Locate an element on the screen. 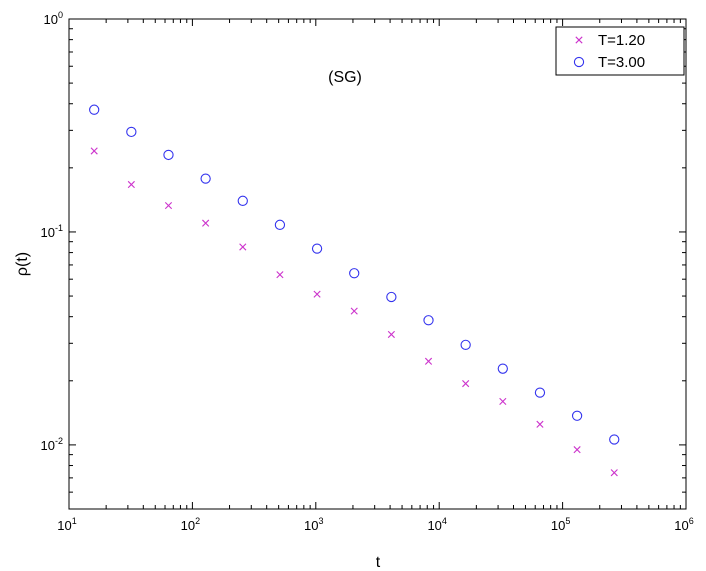 This screenshot has width=706, height=571. x-tick-label: 10³ is located at coordinates (313, 524).